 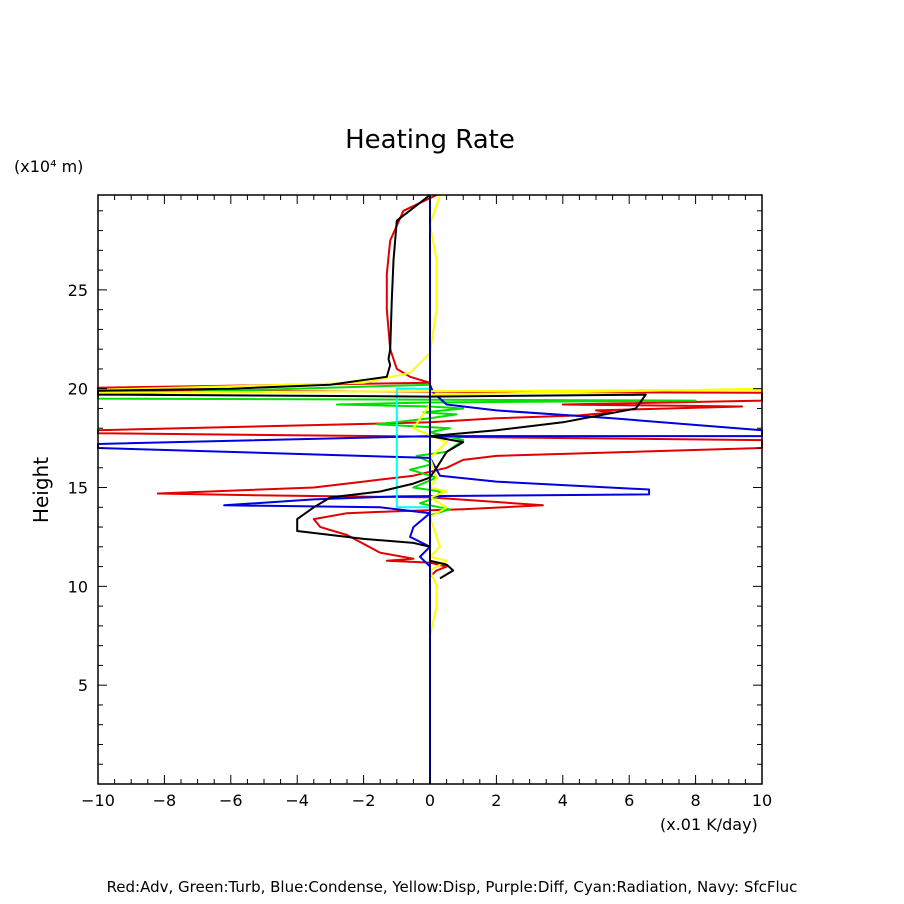 What do you see at coordinates (78, 586) in the screenshot?
I see `y-tick-label: 10` at bounding box center [78, 586].